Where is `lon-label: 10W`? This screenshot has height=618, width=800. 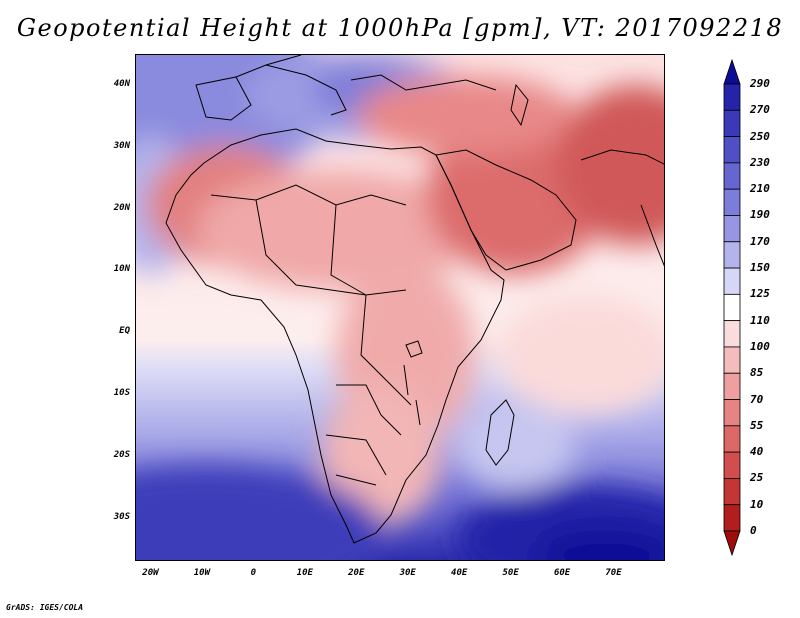
lon-label: 10W is located at coordinates (202, 573).